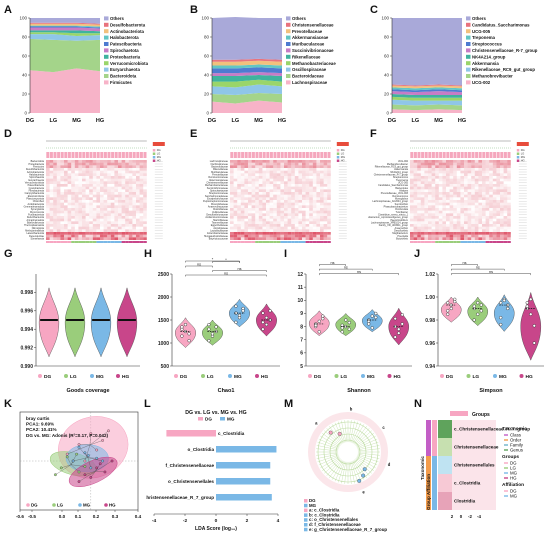 Image resolution: width=550 pixels, height=538 pixels. I want to click on y-tick-label: 12, so click(300, 275).